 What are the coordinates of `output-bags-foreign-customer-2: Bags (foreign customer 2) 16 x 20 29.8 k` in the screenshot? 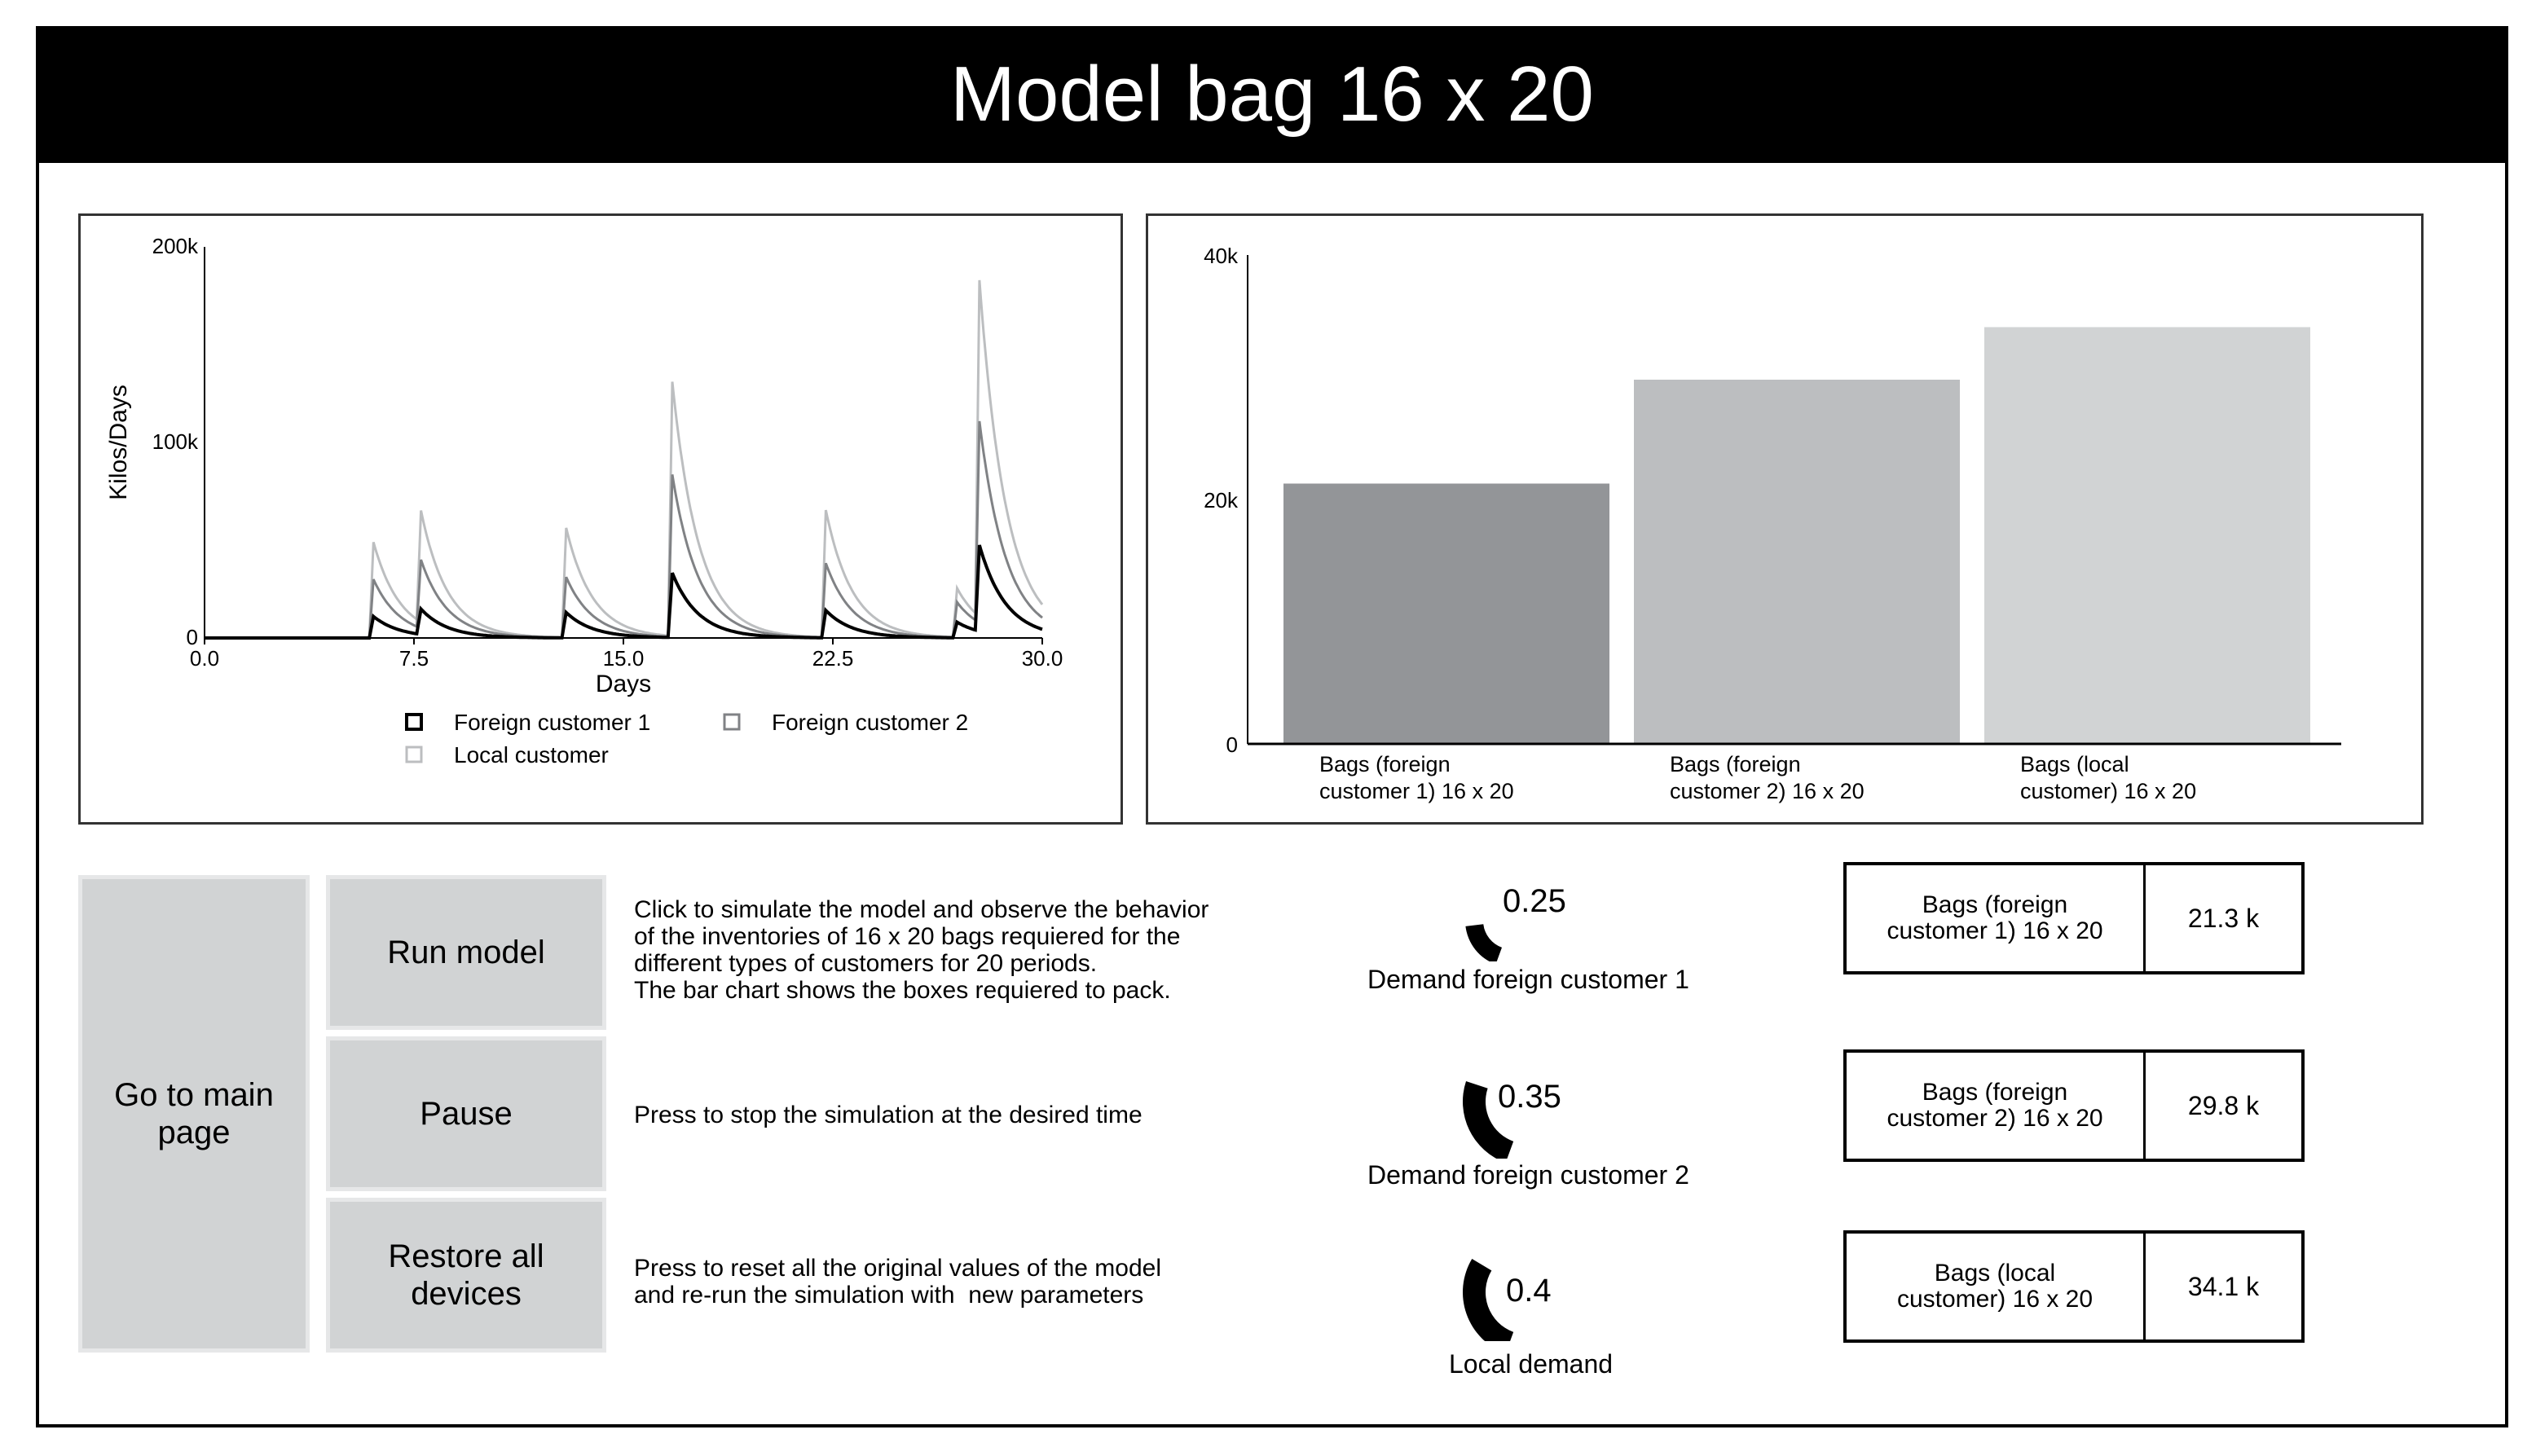 It's located at (2074, 1105).